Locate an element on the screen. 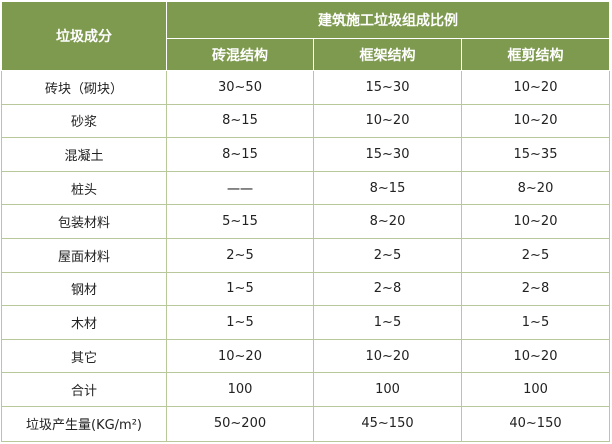  row-label: 桩头 is located at coordinates (84, 188).